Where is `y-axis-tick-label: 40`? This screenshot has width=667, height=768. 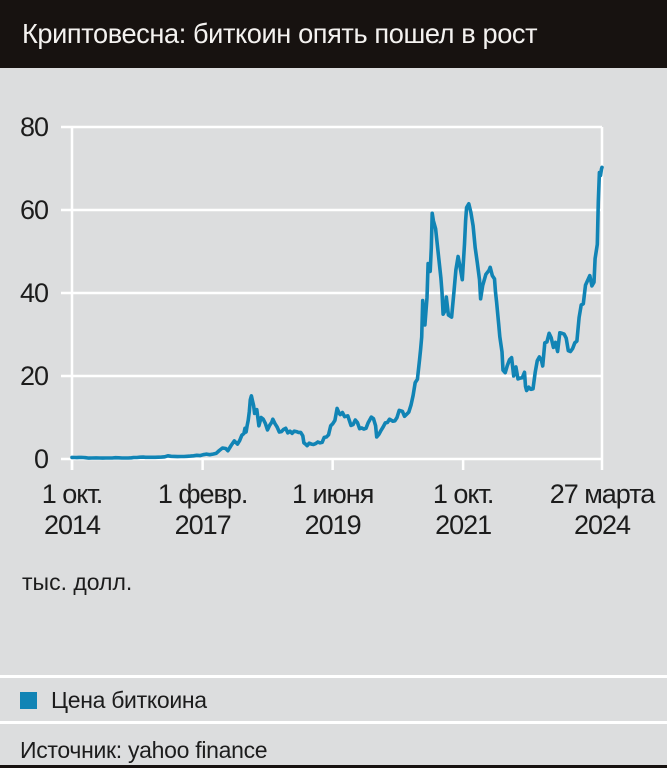
y-axis-tick-label: 40 is located at coordinates (34, 293).